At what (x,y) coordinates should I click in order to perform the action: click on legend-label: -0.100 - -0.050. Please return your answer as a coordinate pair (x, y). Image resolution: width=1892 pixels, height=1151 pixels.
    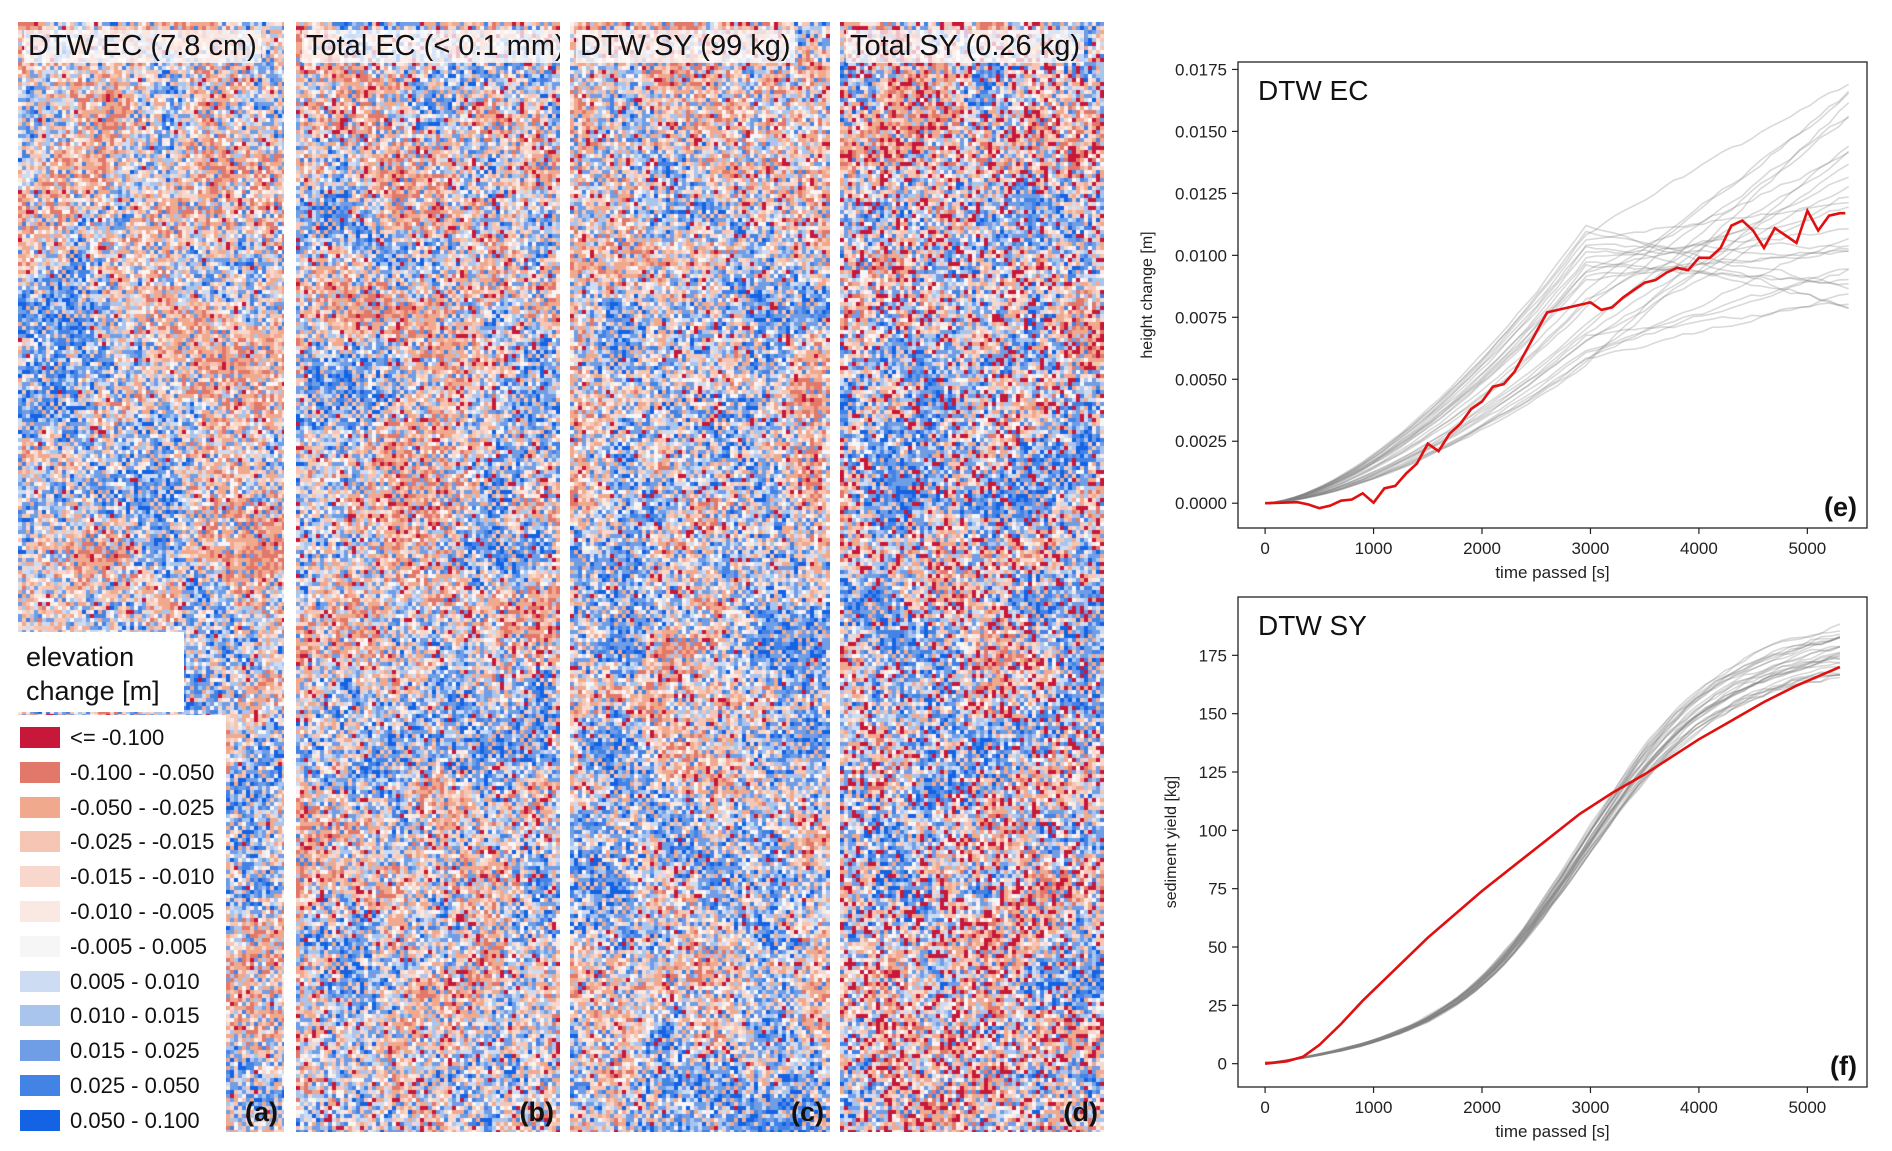
    Looking at the image, I should click on (142, 772).